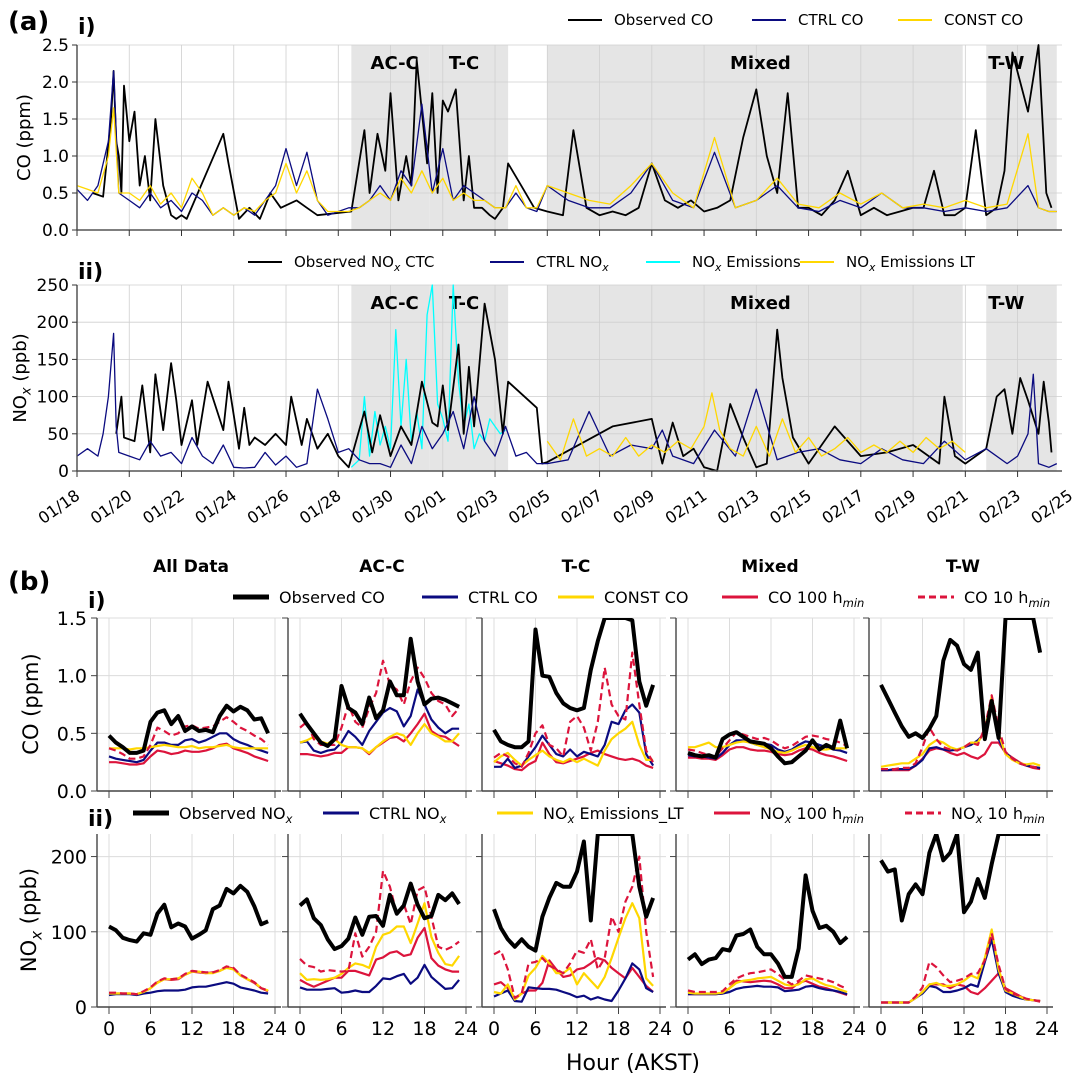 The width and height of the screenshot is (1086, 1082). Describe the element at coordinates (998, 815) in the screenshot. I see `legend-label-nox-10-h-min: NOx​ 10 hmin​` at that location.